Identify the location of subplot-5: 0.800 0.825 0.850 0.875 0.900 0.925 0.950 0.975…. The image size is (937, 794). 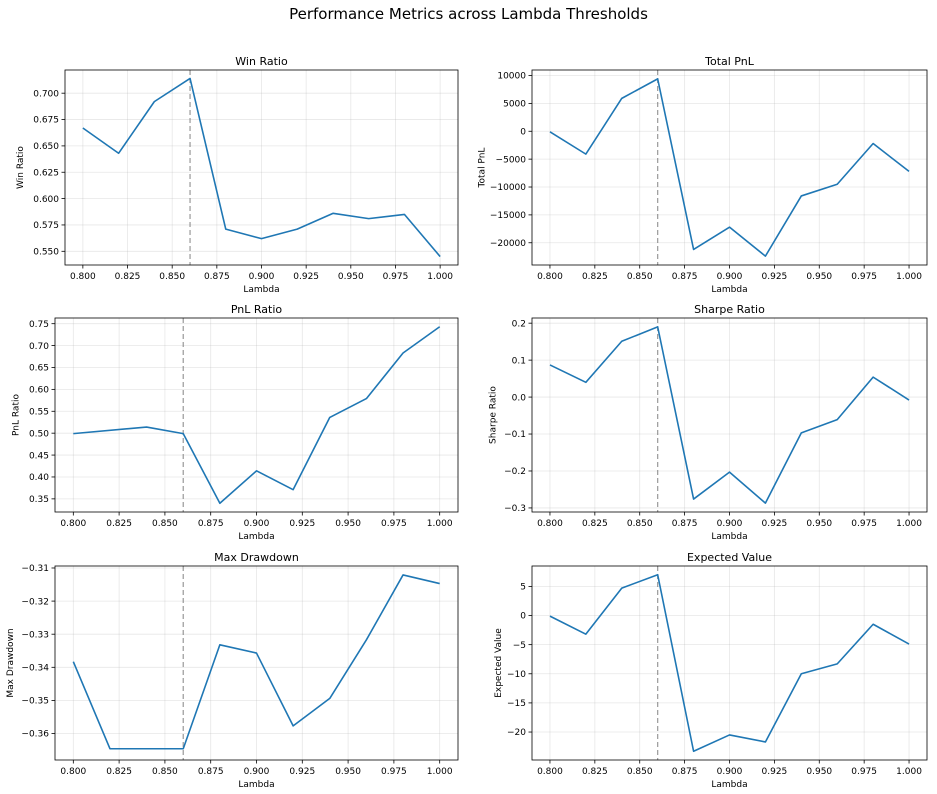
(232, 670).